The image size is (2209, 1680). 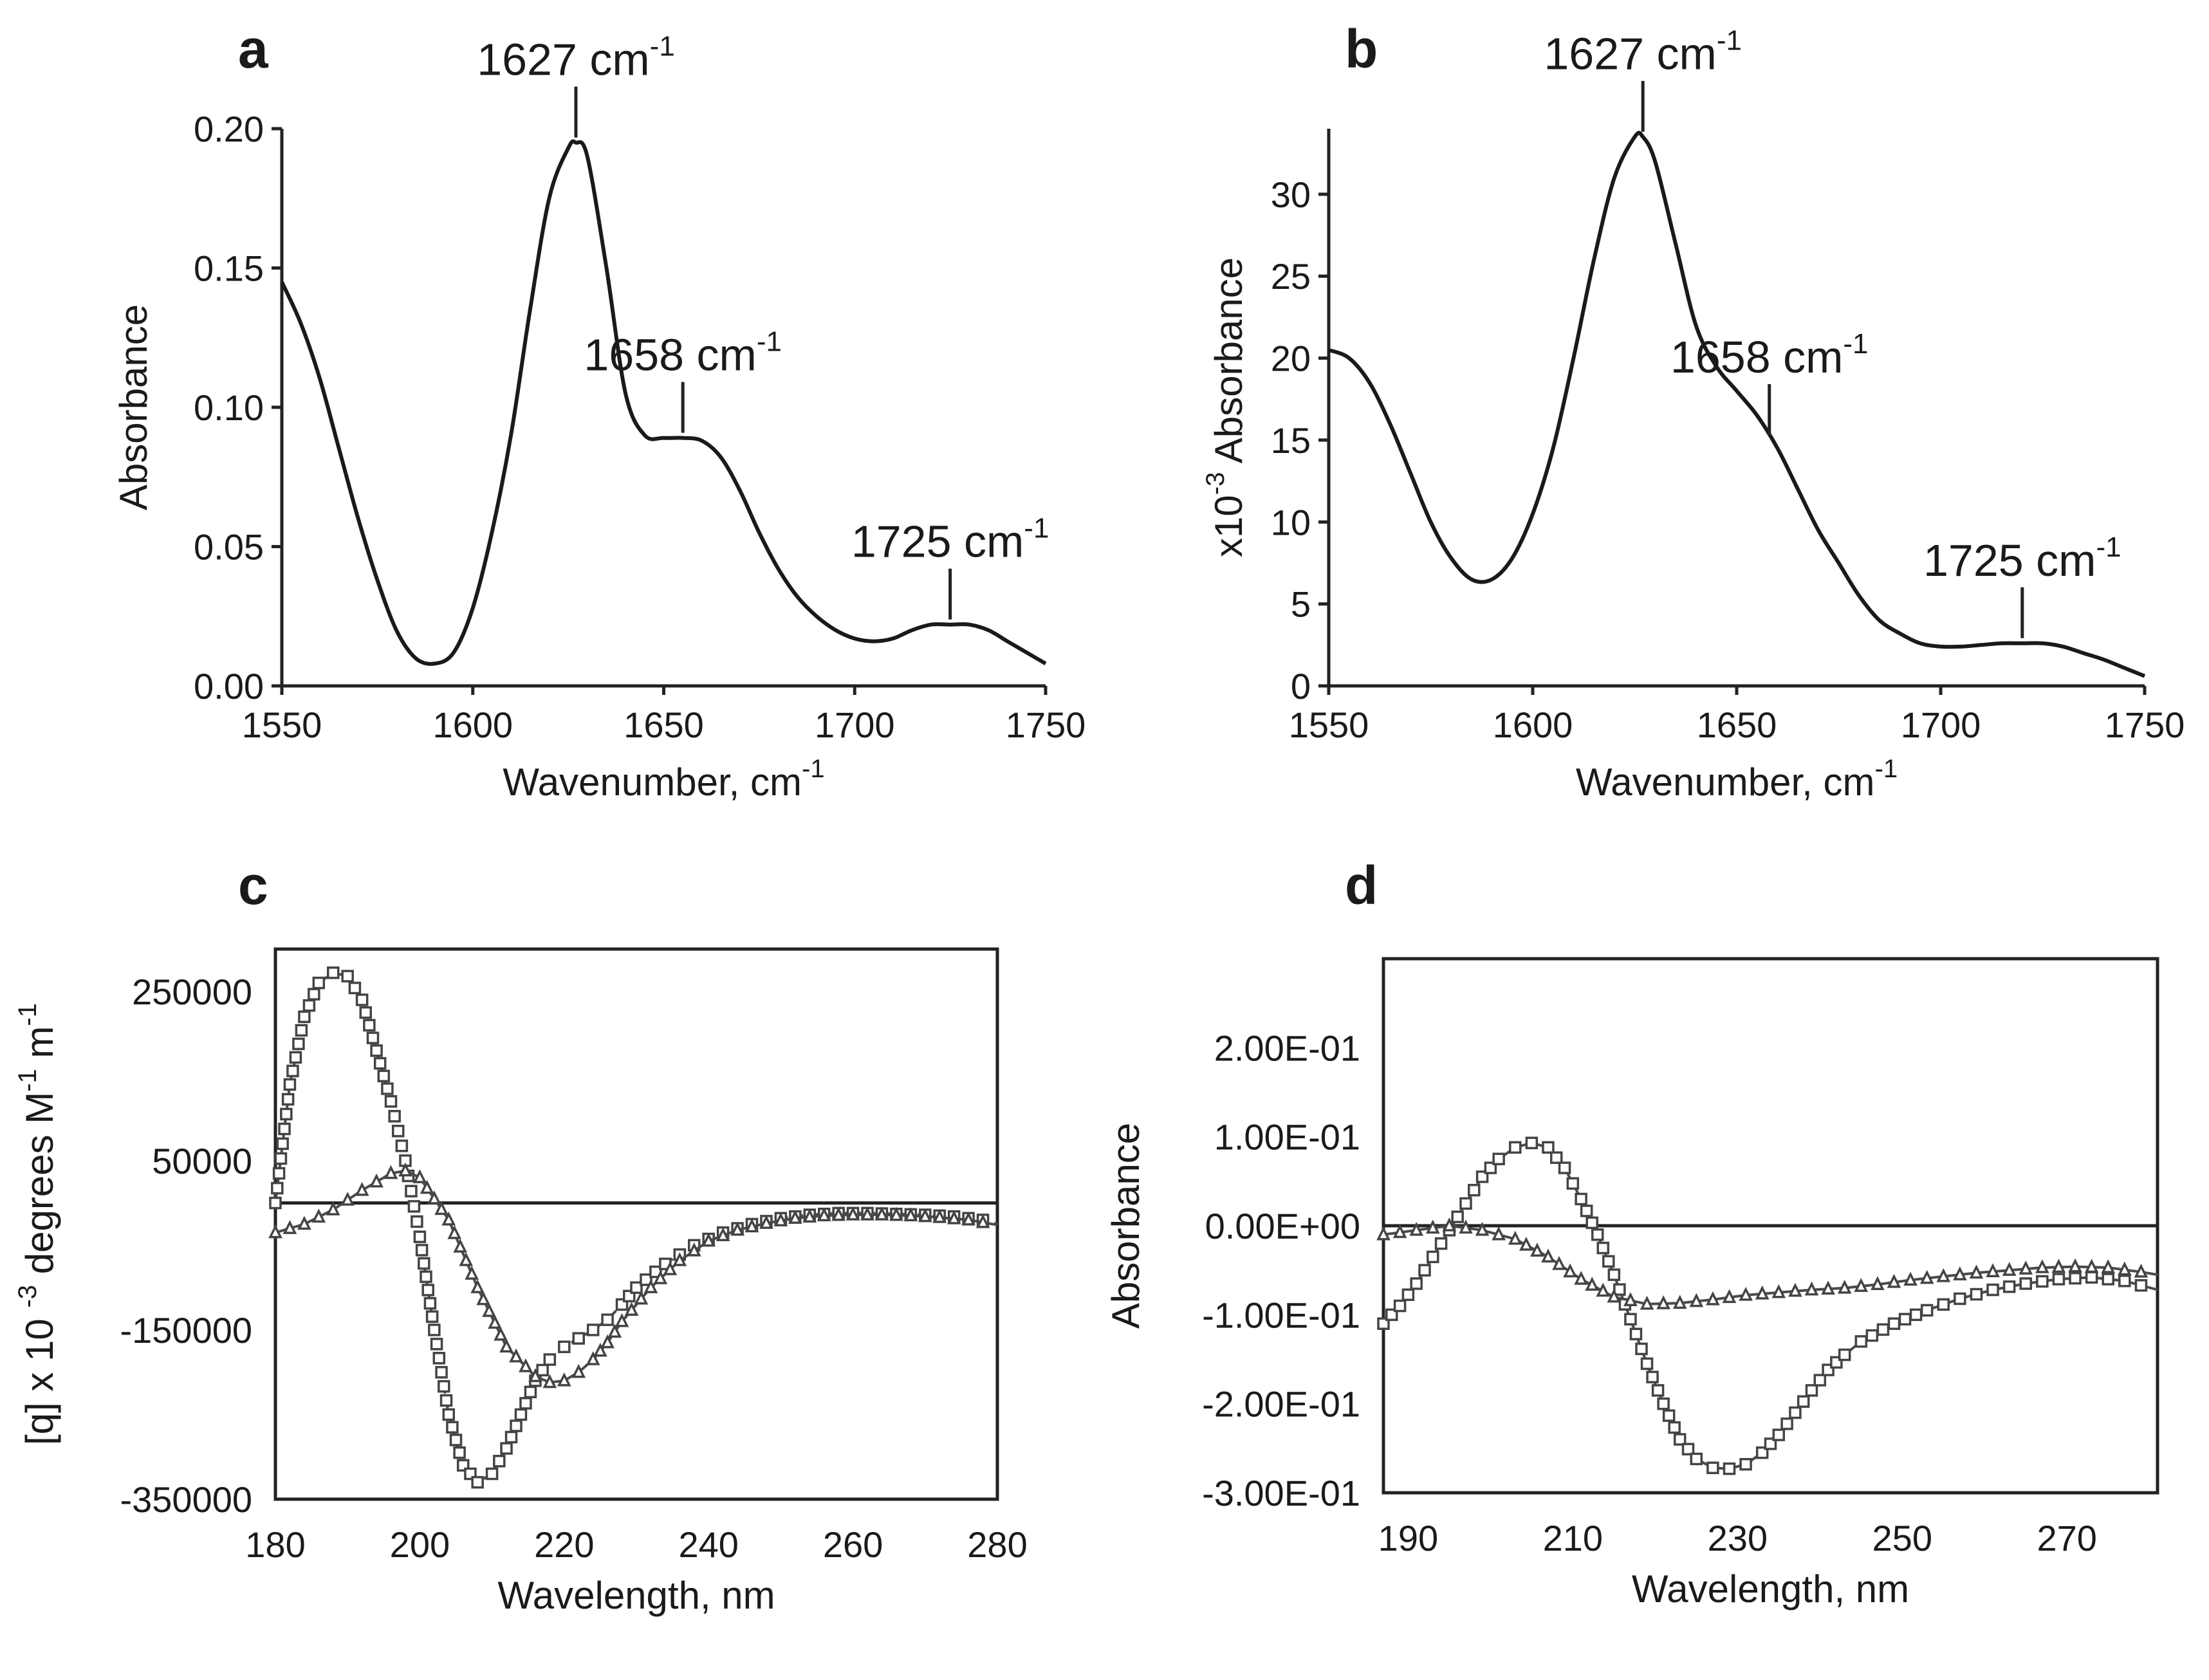 What do you see at coordinates (2009, 560) in the screenshot?
I see `peak-annotation-text: 1725 cm` at bounding box center [2009, 560].